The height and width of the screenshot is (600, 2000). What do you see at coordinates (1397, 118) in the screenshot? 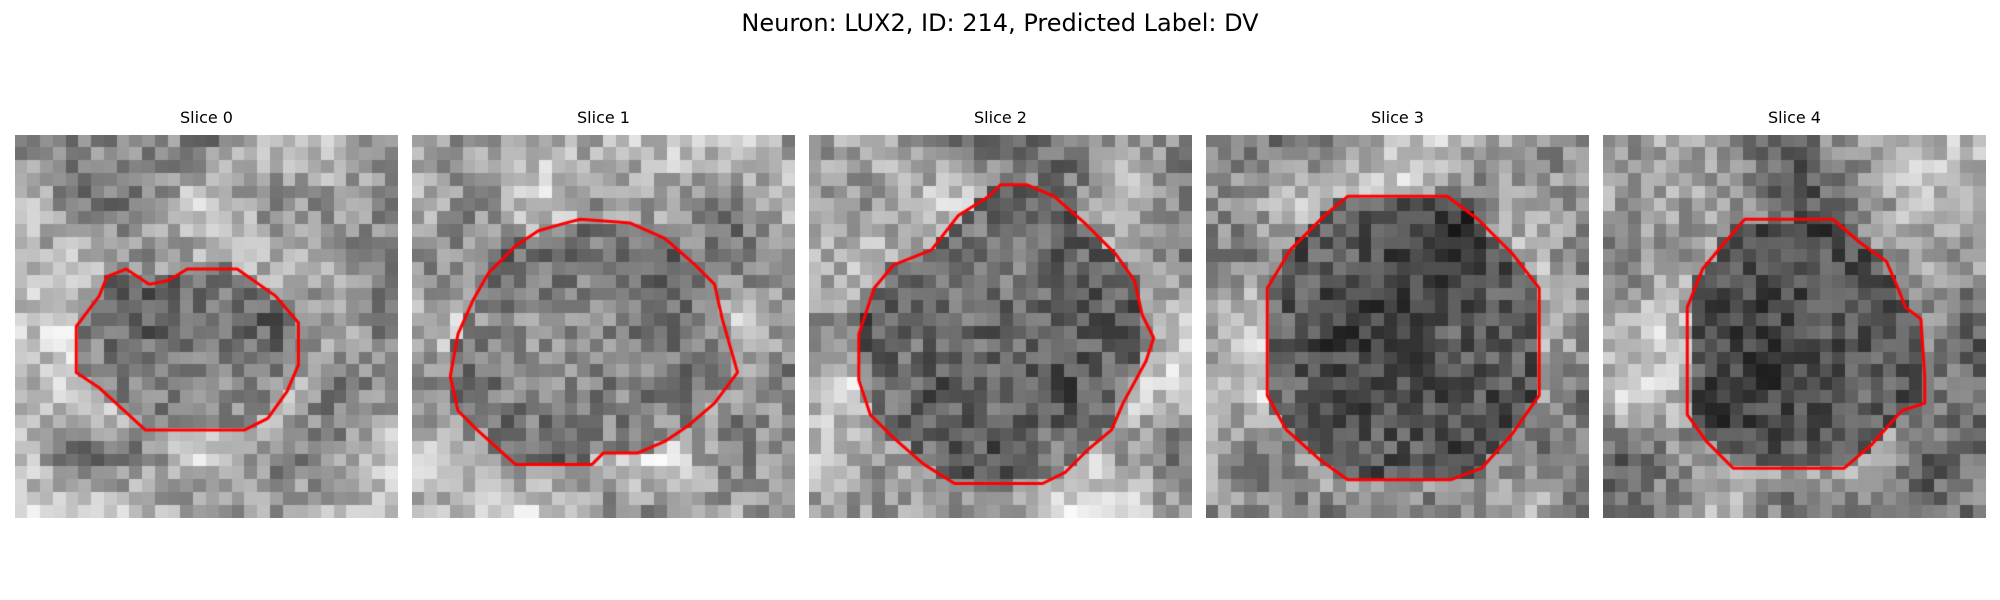
I see `slice-title-3: Slice 3` at bounding box center [1397, 118].